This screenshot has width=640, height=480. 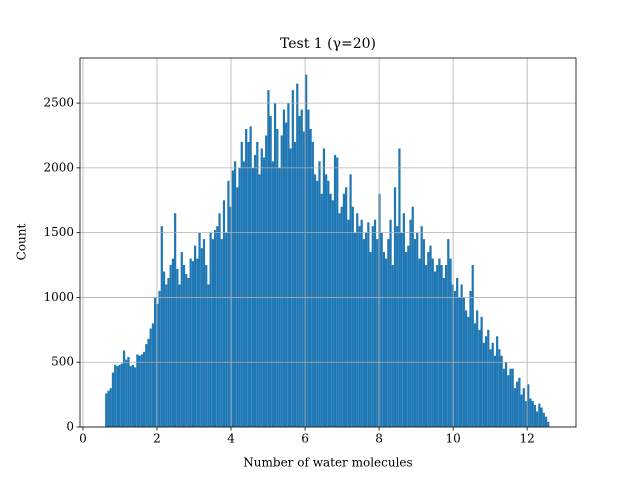 I want to click on y-tick-label: 2000, so click(x=58, y=167).